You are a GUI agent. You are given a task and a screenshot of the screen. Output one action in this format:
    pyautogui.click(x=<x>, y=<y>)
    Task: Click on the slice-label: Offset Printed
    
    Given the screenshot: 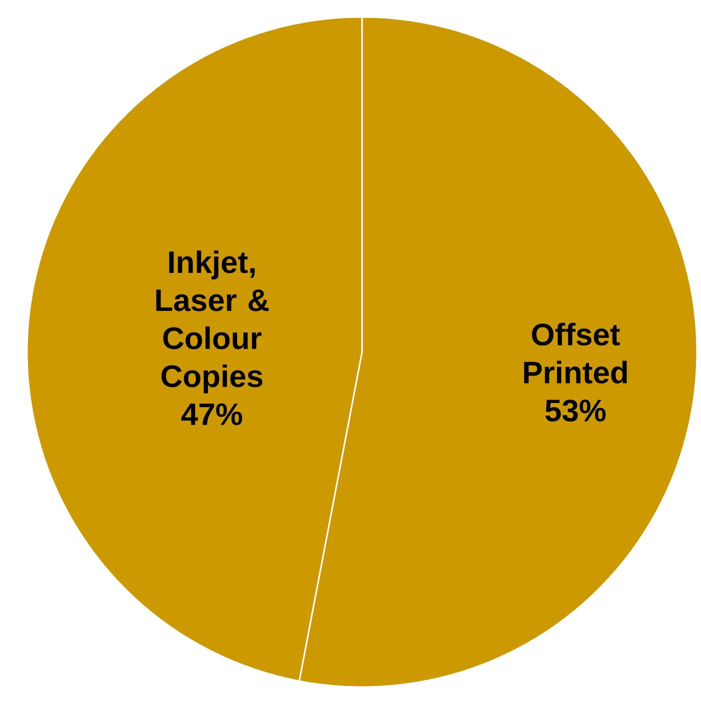 What is the action you would take?
    pyautogui.click(x=575, y=353)
    